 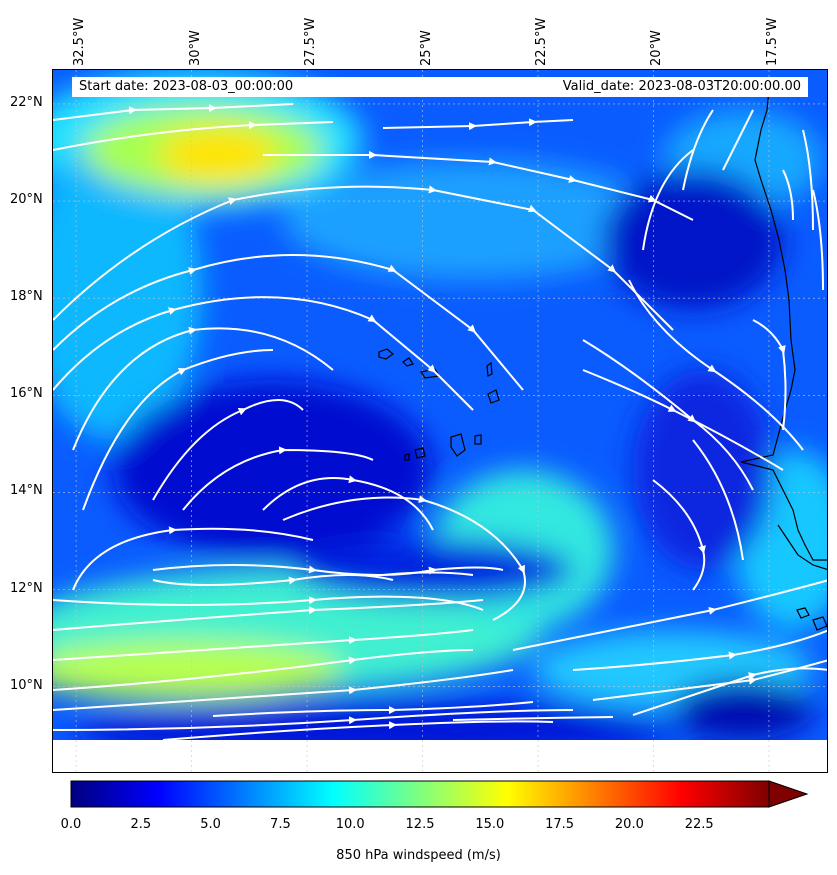 I want to click on jet-core, so click(x=218, y=155).